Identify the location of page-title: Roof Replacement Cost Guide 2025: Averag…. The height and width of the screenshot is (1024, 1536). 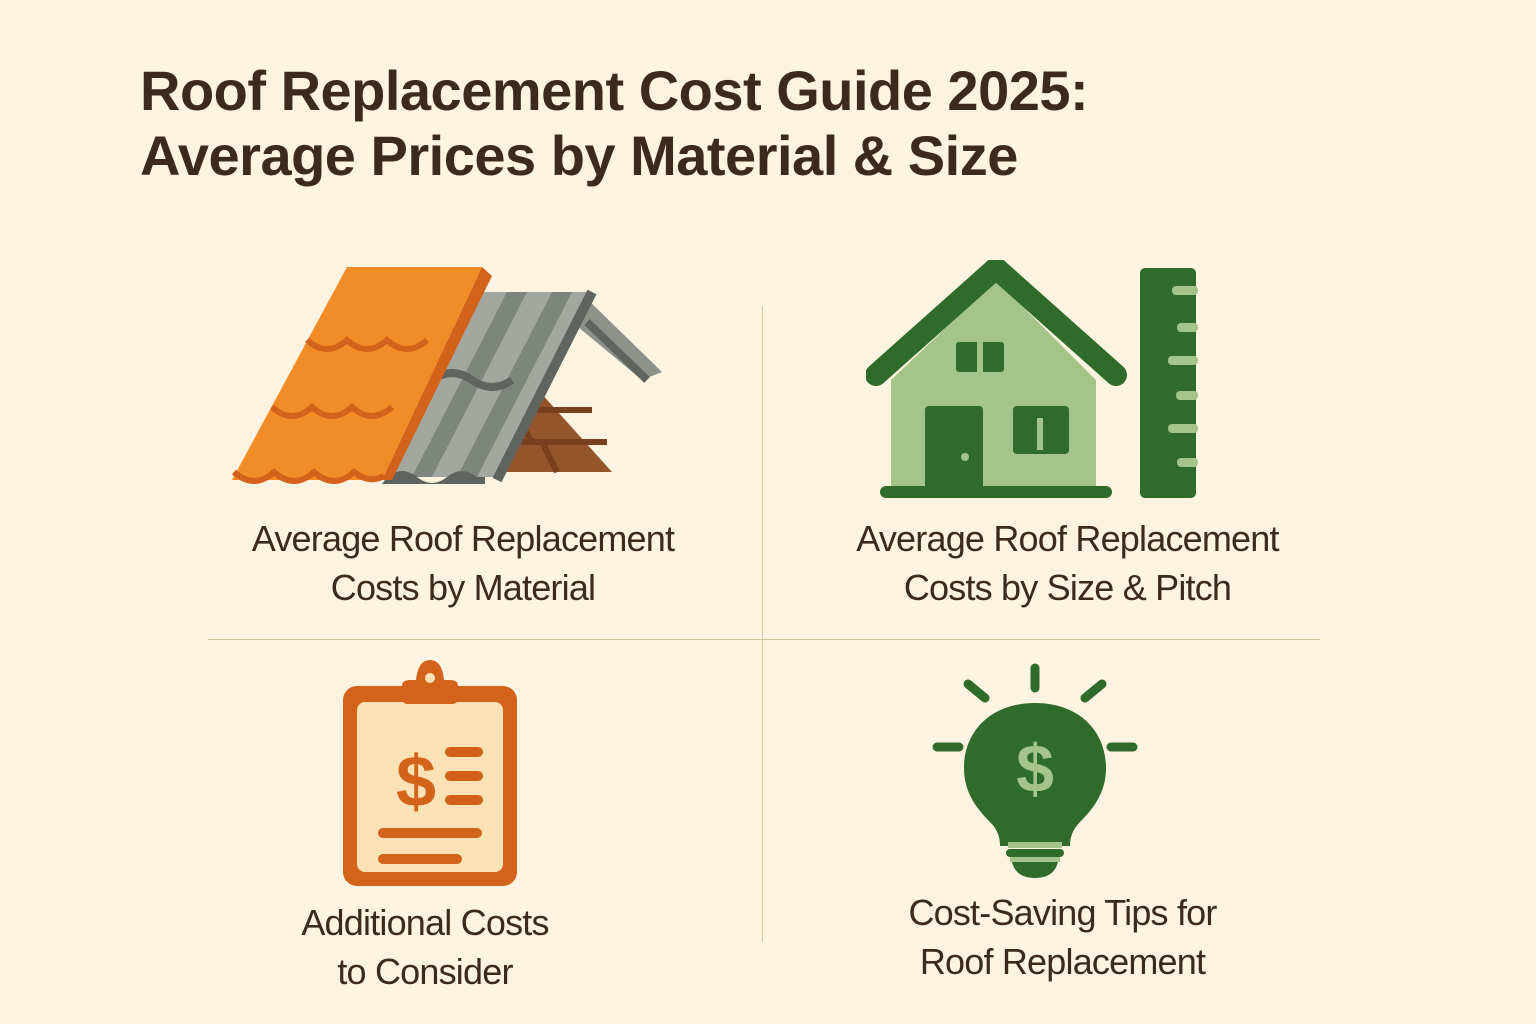
(614, 123).